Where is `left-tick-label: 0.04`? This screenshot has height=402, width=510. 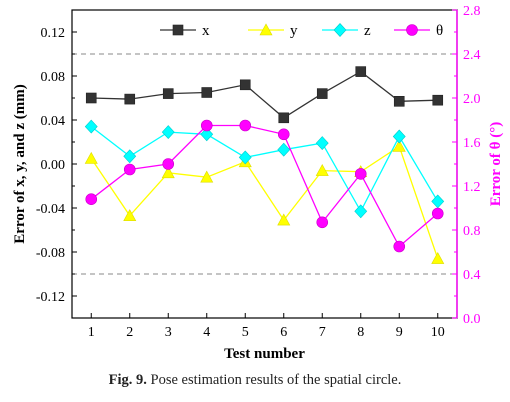 left-tick-label: 0.04 is located at coordinates (53, 121).